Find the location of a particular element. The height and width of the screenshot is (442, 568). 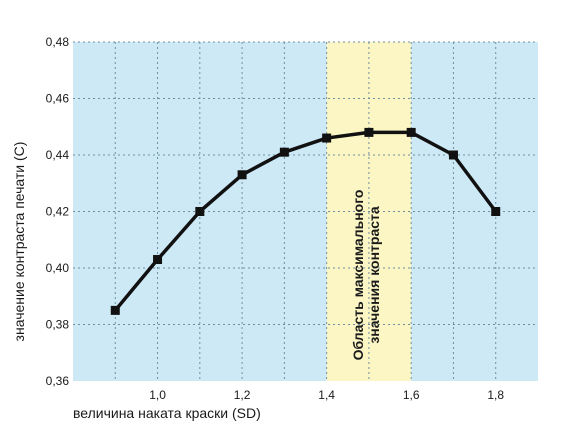

y-tick-label: 0,38 is located at coordinates (58, 325).